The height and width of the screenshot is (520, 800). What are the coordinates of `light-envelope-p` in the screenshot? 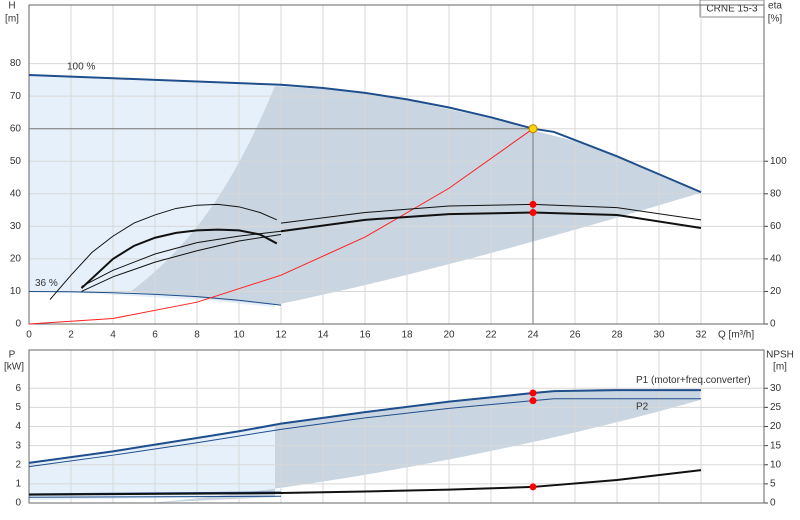 It's located at (152, 462).